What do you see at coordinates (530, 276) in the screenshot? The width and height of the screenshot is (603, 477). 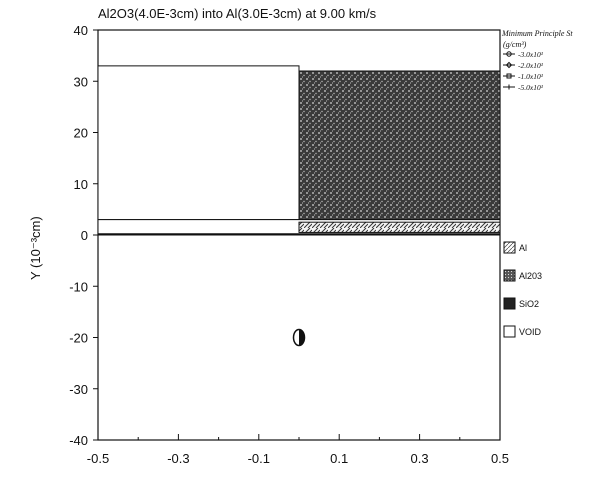 I see `material-legend-label: Al203` at bounding box center [530, 276].